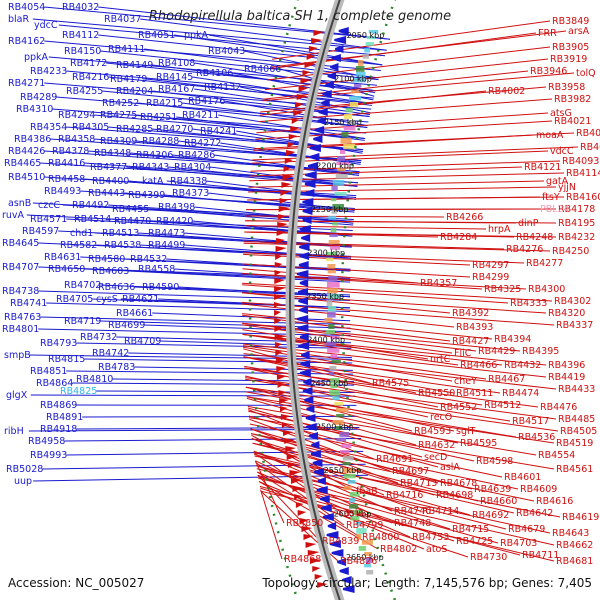 This screenshot has height=600, width=600. Describe the element at coordinates (20, 291) in the screenshot. I see `gene-label: RB4738` at that location.